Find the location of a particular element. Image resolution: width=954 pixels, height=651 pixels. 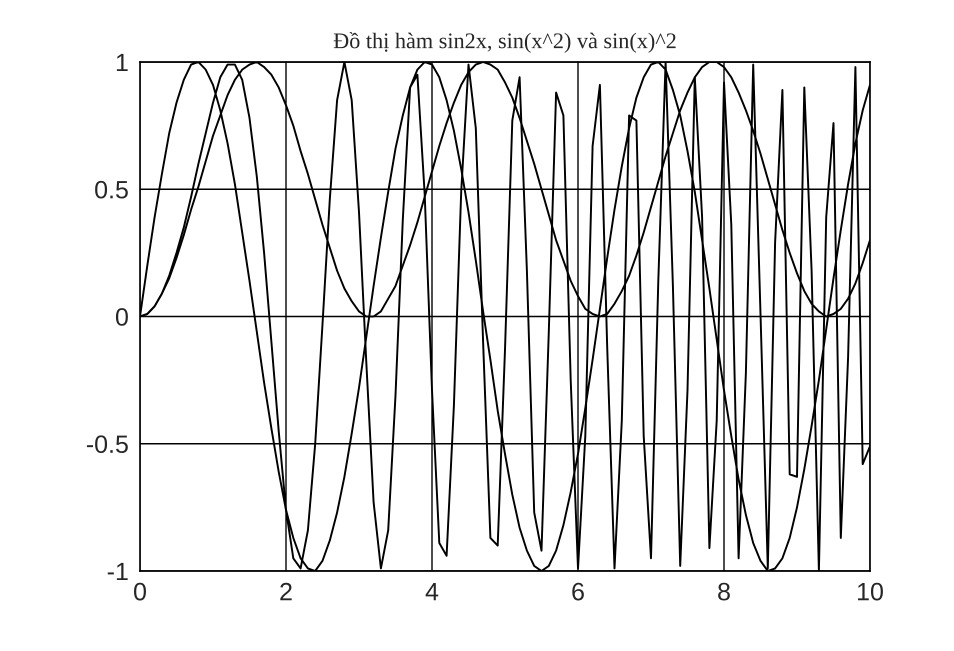

x-tick-label: 8 is located at coordinates (724, 591).